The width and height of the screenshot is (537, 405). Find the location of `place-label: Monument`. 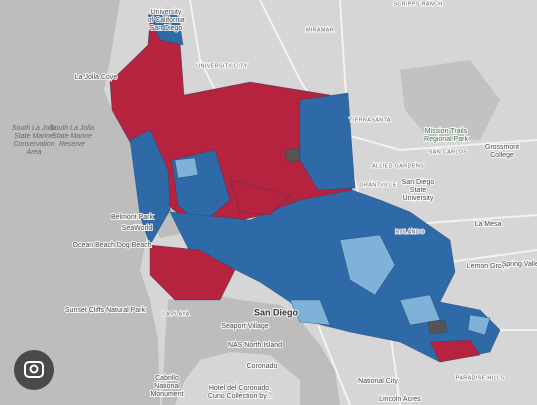

place-label: Monument is located at coordinates (166, 394).